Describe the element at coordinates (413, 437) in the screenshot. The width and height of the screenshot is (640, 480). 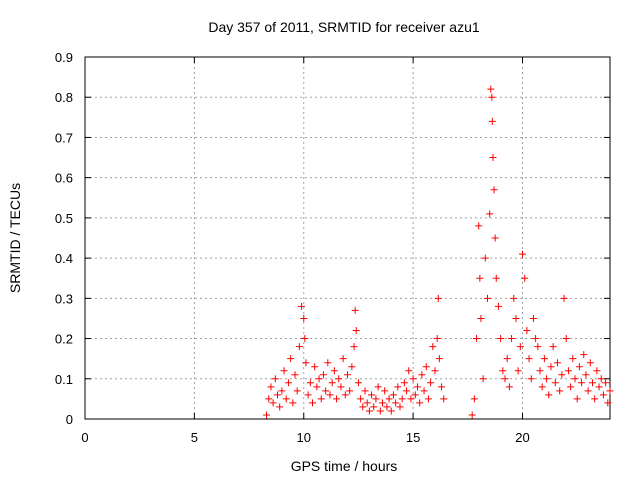
I see `x-tick-label: 15` at that location.